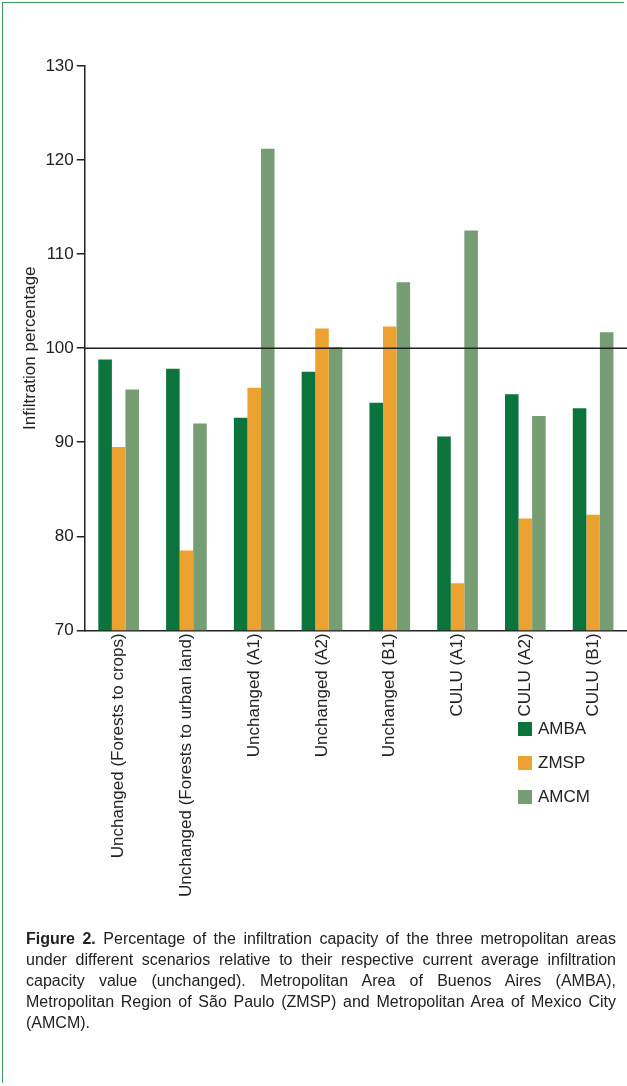  Describe the element at coordinates (118, 746) in the screenshot. I see `x-tick-label: Unchanged (Forests to crops)` at that location.